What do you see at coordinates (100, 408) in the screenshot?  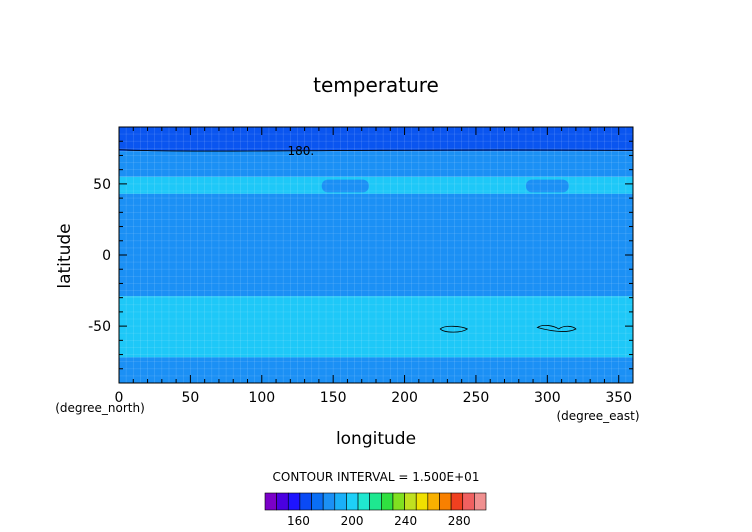 I see `y-unit-label: (degree_north)` at bounding box center [100, 408].